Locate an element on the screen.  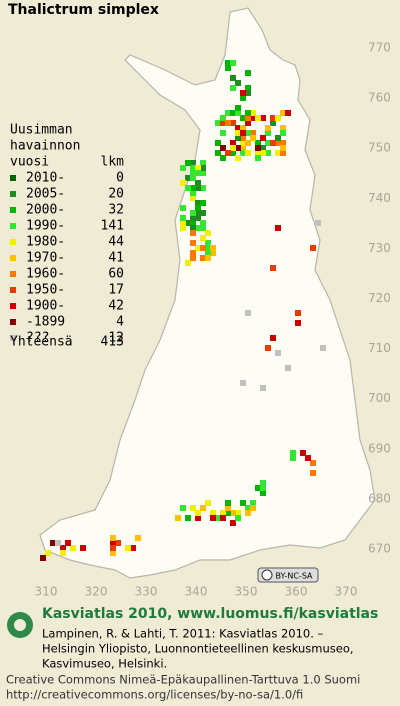
legend-total-label: Yhteensä is located at coordinates (41, 342).